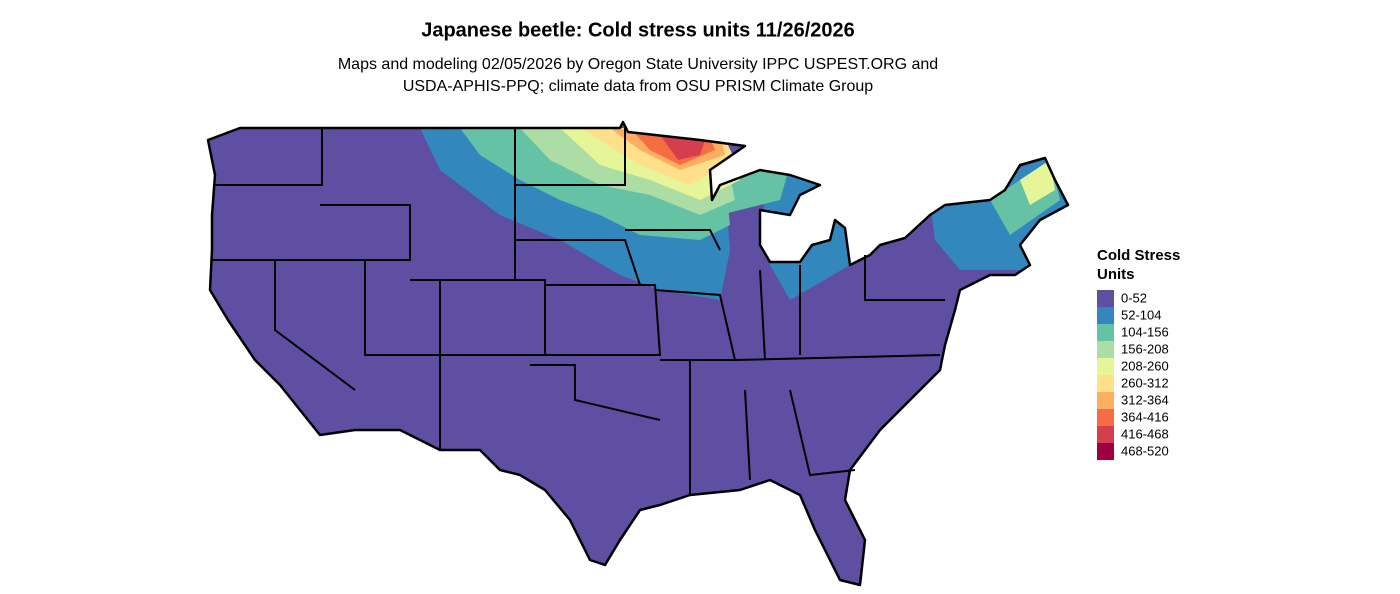  Describe the element at coordinates (1116, 274) in the screenshot. I see `legend-title: Units` at that location.